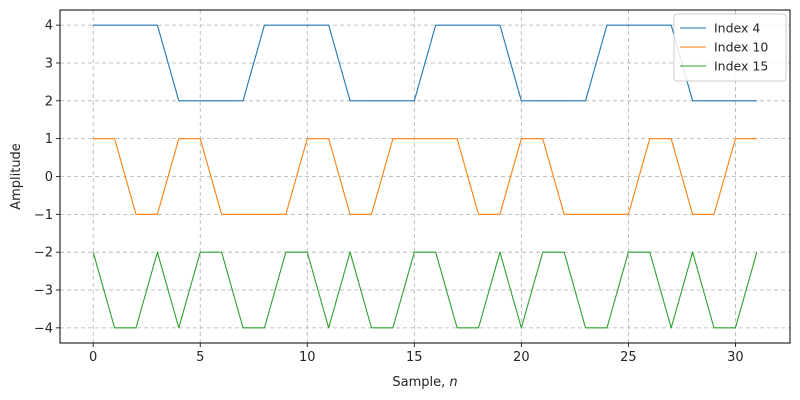  What do you see at coordinates (43, 291) in the screenshot?
I see `y-tick-label: −3` at bounding box center [43, 291].